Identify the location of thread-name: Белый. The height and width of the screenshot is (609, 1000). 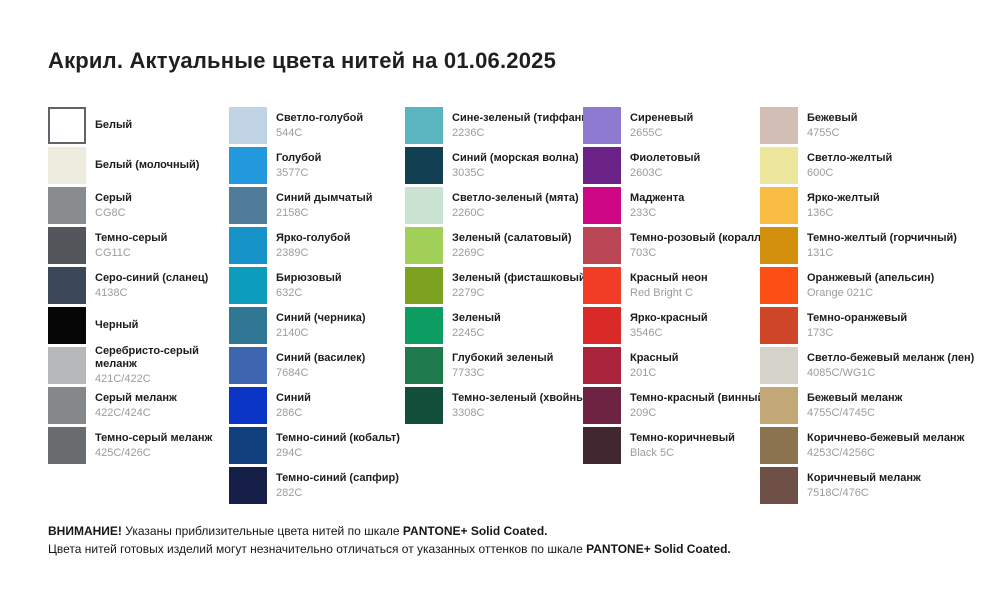
(114, 125).